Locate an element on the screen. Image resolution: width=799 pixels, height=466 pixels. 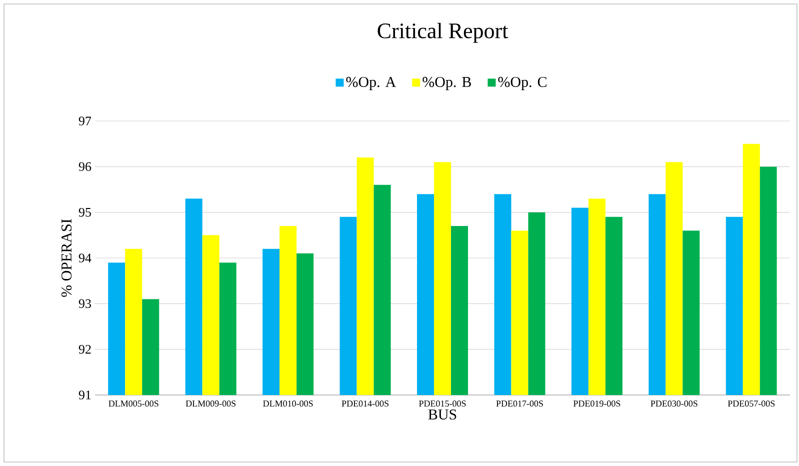
y-tick-label: 93 is located at coordinates (84, 303).